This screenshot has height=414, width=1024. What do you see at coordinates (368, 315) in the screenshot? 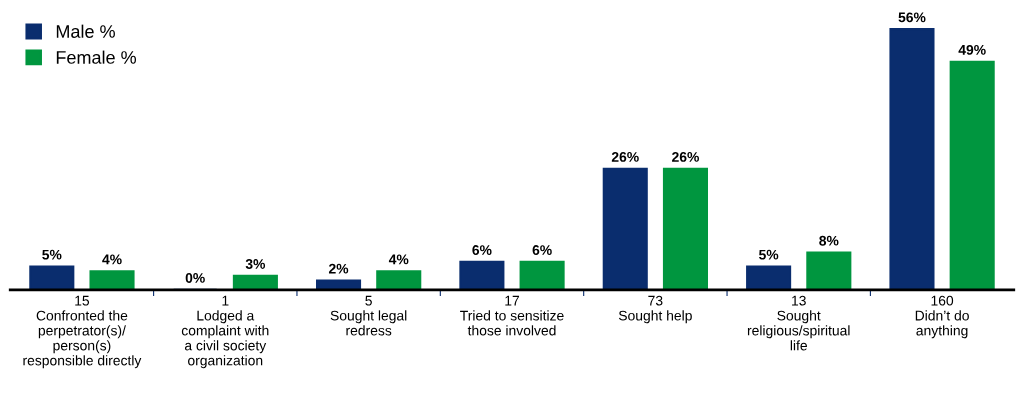
I see `x-tick-label: 5 Sought legal redress` at bounding box center [368, 315].